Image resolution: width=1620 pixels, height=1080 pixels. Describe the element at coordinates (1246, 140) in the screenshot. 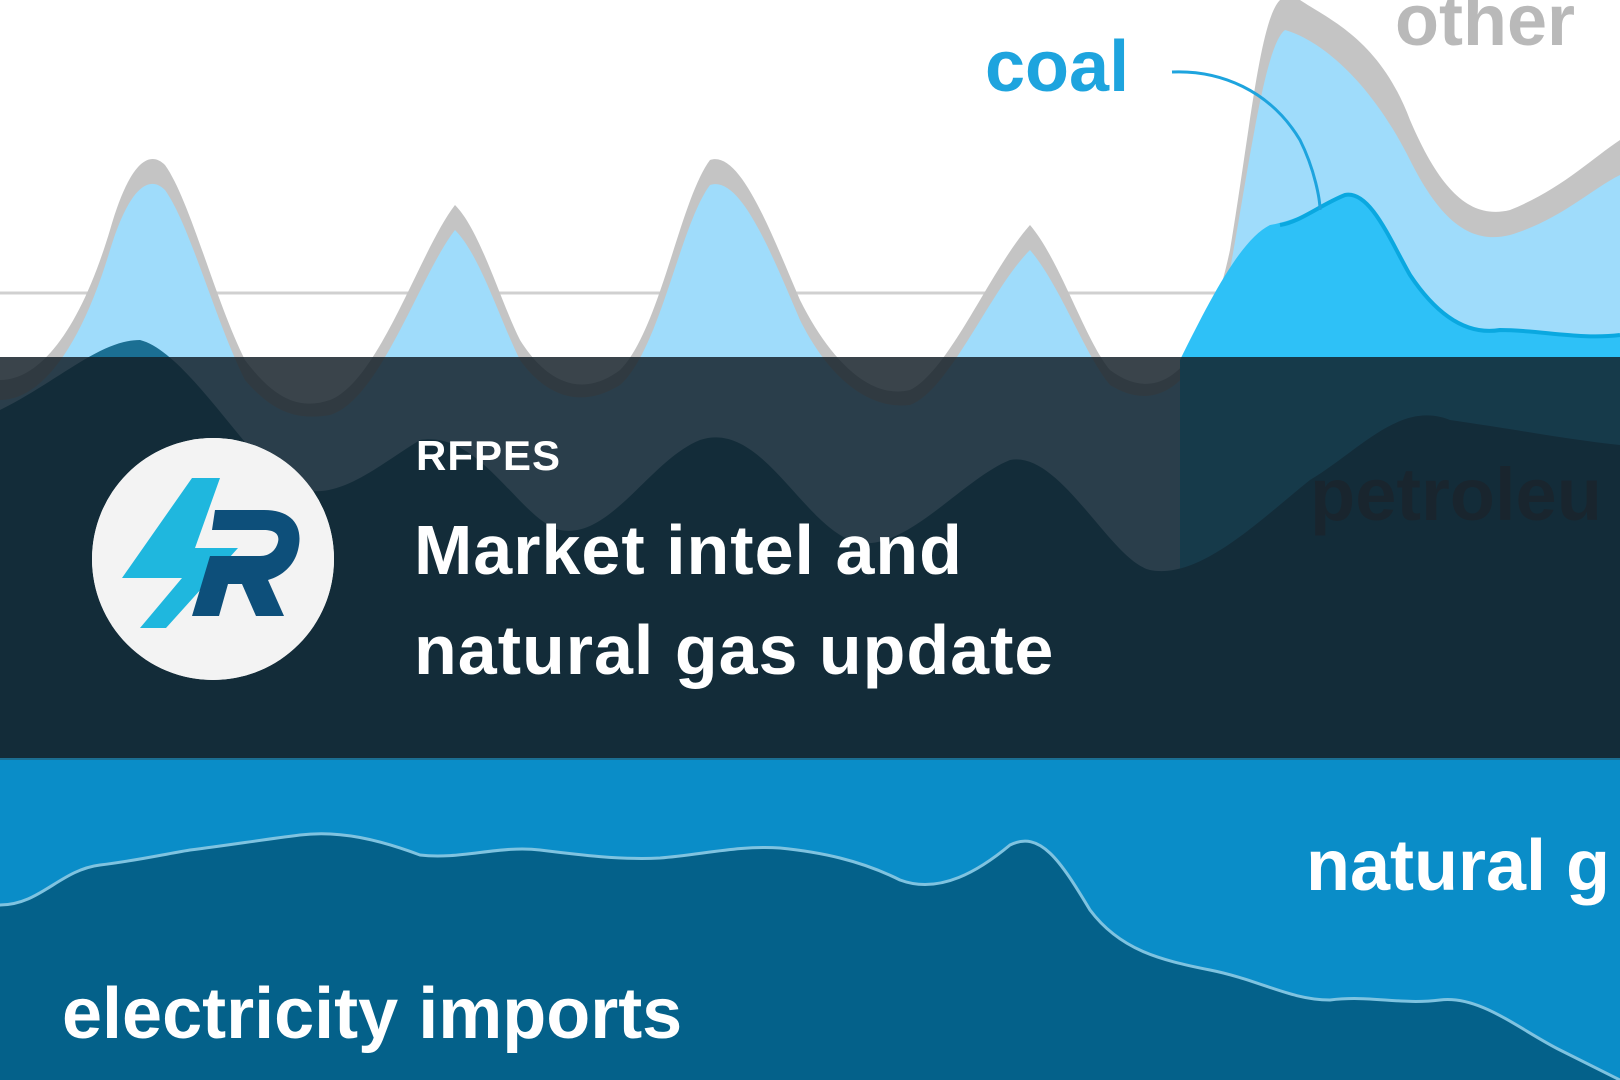

I see `coal-leader-line` at that location.